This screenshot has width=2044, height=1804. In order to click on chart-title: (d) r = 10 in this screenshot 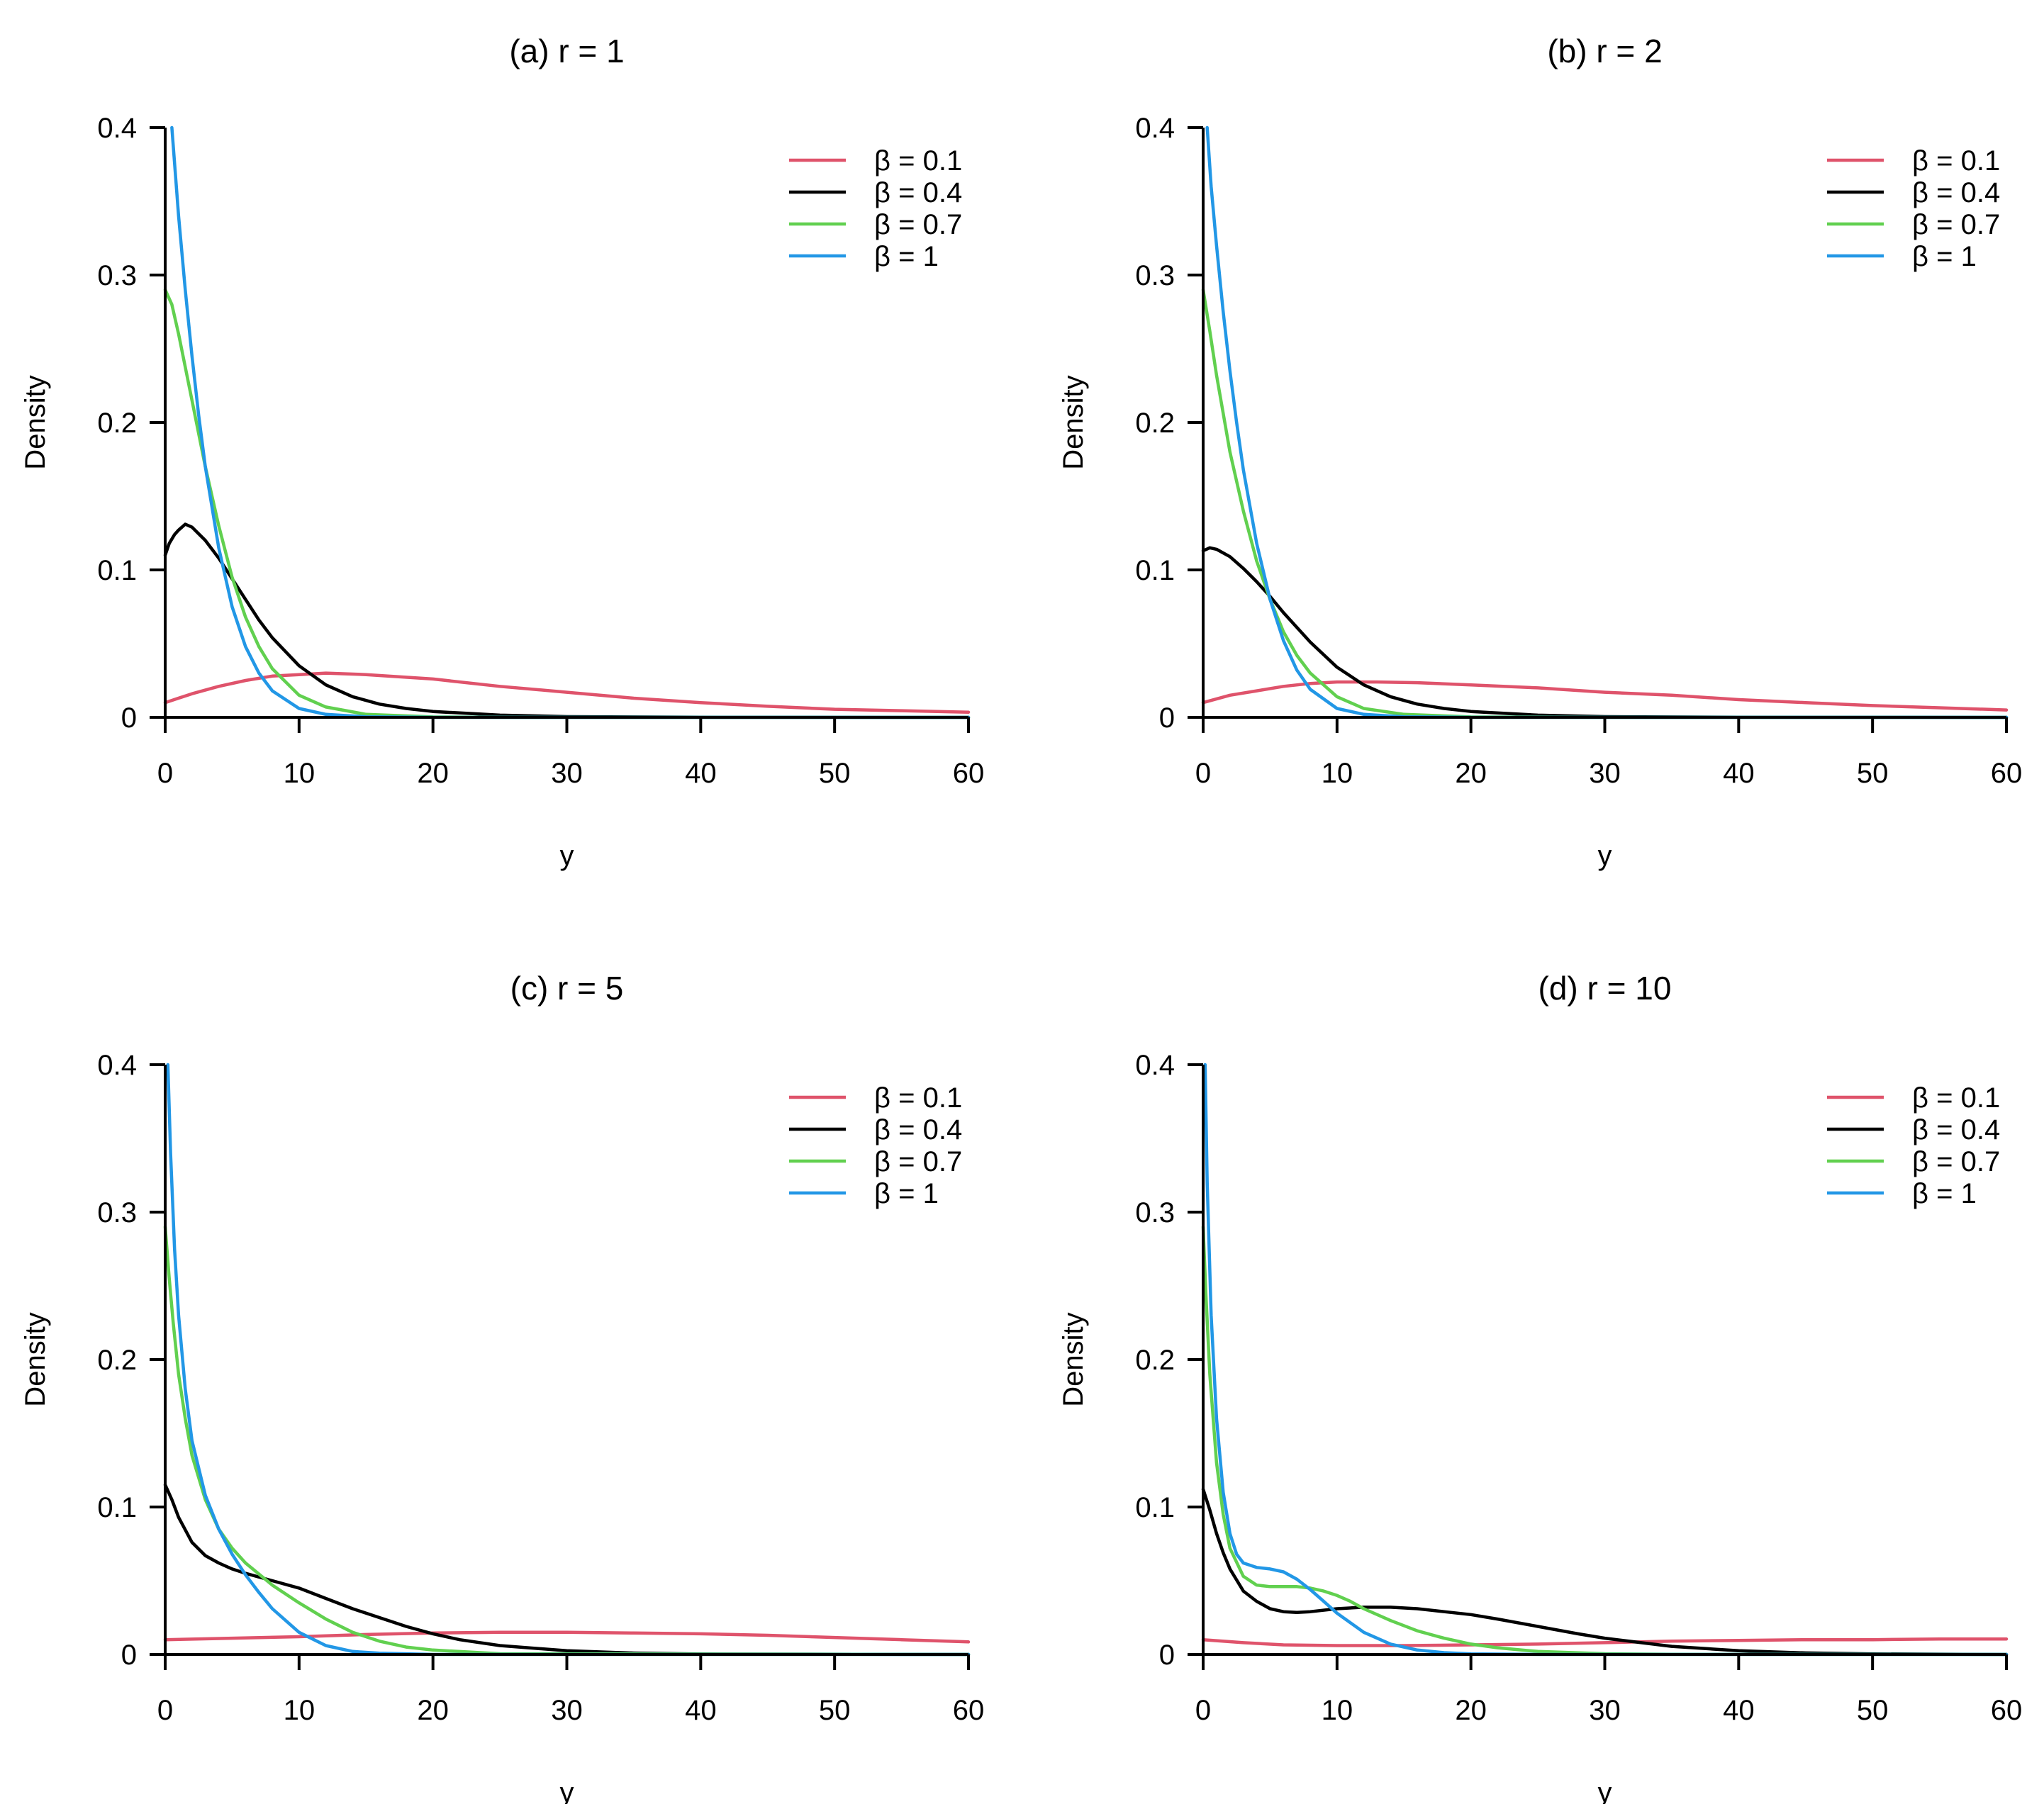, I will do `click(1605, 988)`.